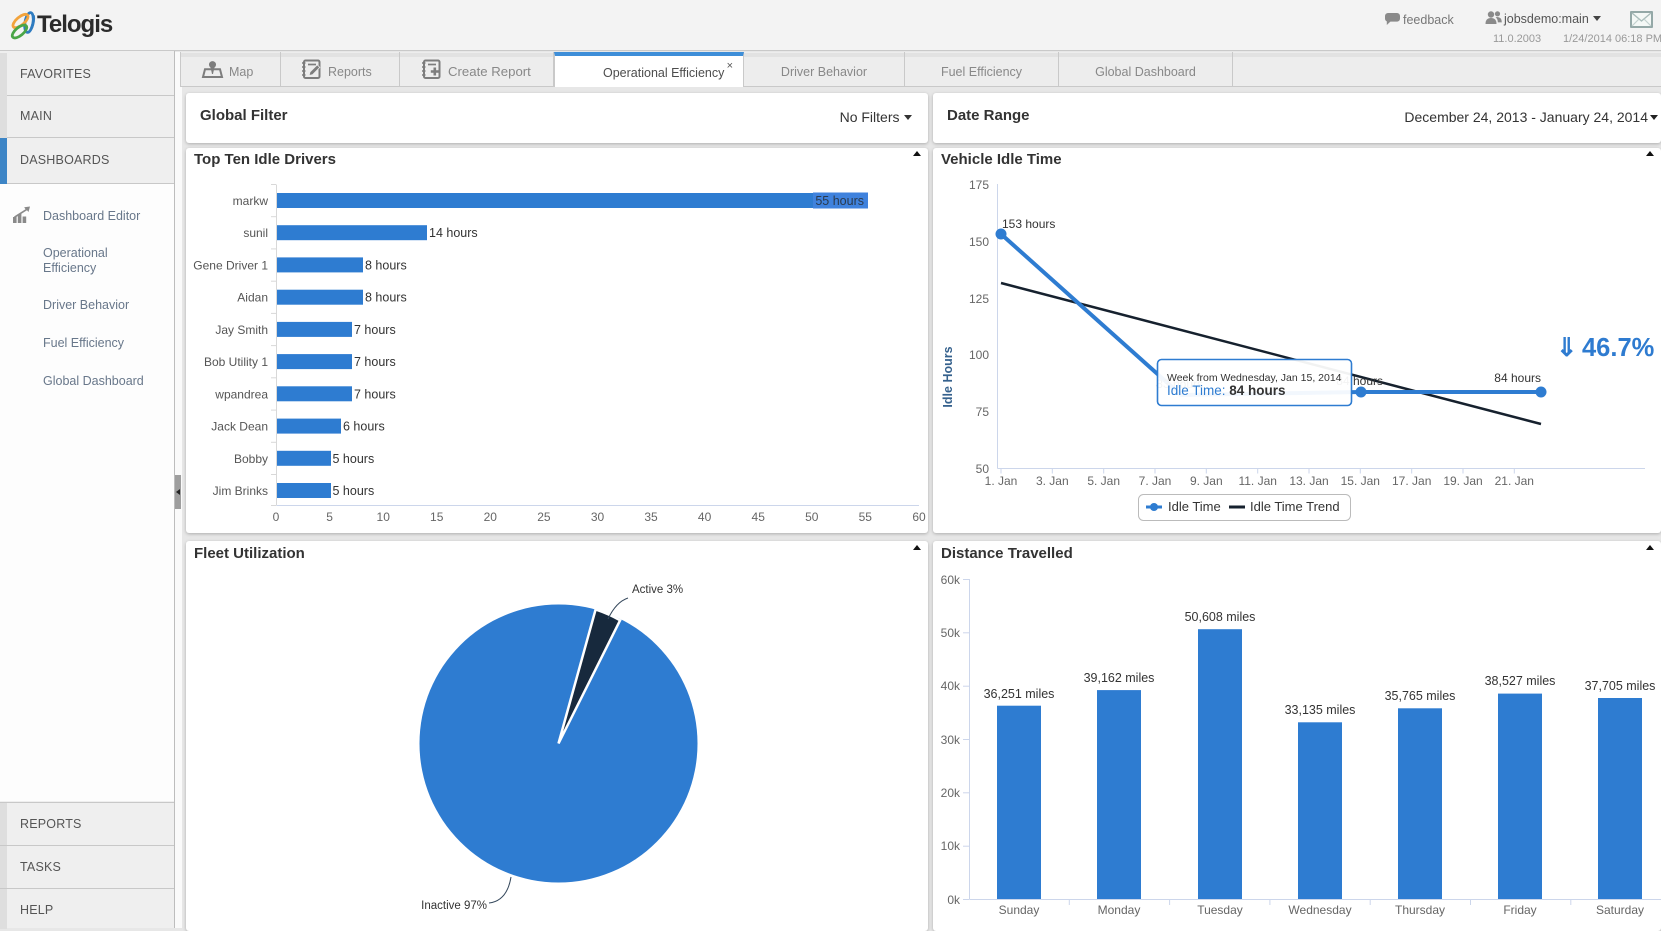 The width and height of the screenshot is (1661, 931). I want to click on svg-text: 11. Jan, so click(1257, 481).